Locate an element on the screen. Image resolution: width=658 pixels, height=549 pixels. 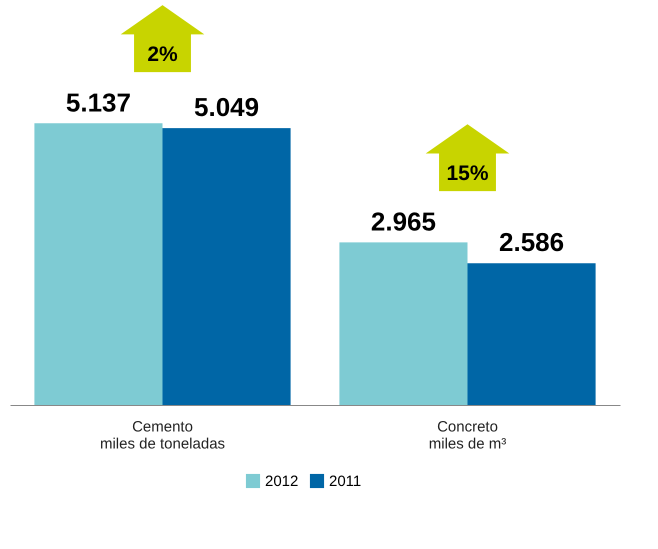
annotation: 15% is located at coordinates (467, 174).